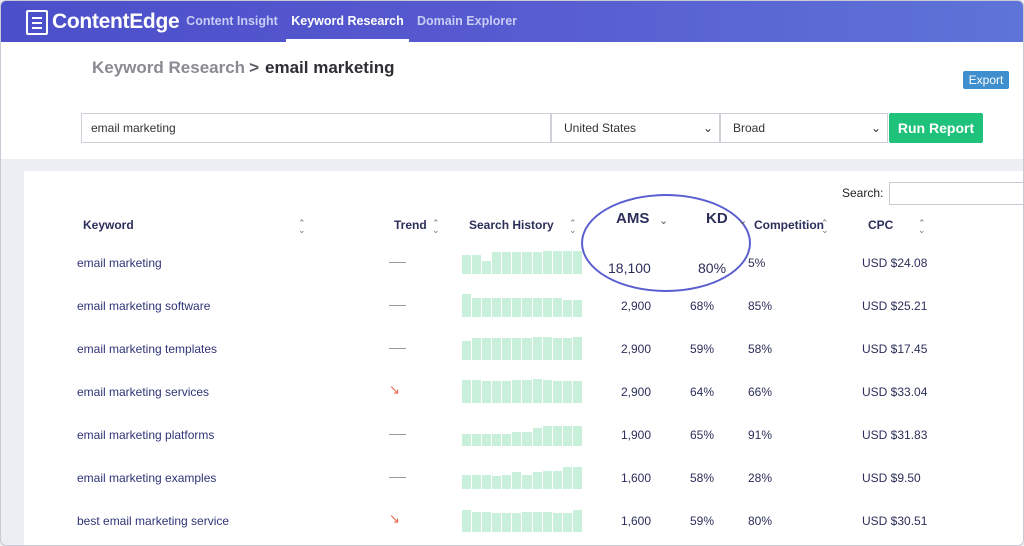 The height and width of the screenshot is (546, 1024). Describe the element at coordinates (881, 225) in the screenshot. I see `header-cpc: CPC` at that location.